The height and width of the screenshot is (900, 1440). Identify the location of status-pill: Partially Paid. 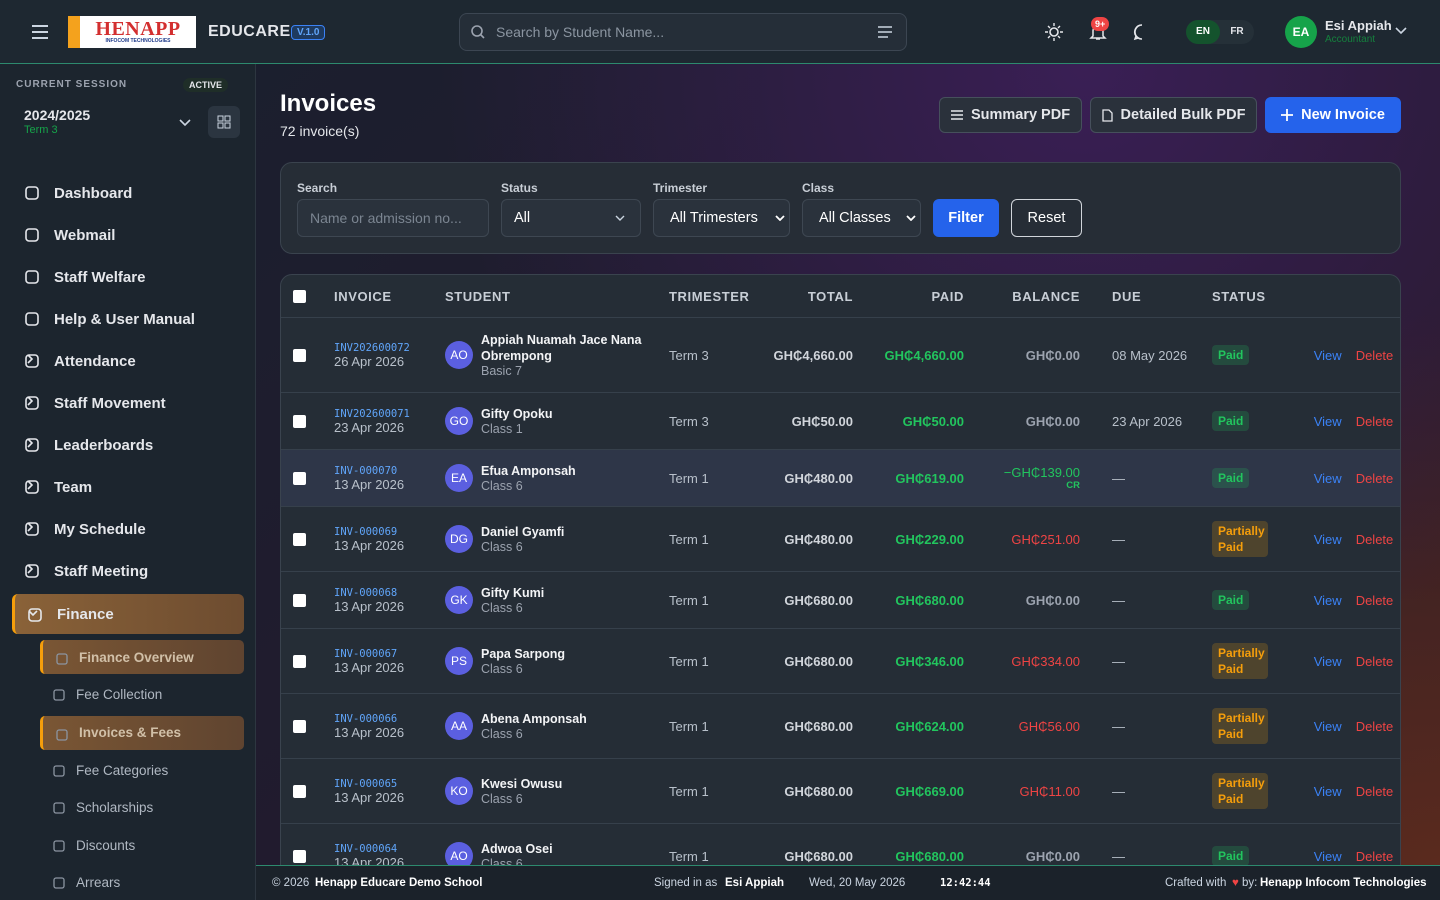
(1240, 661).